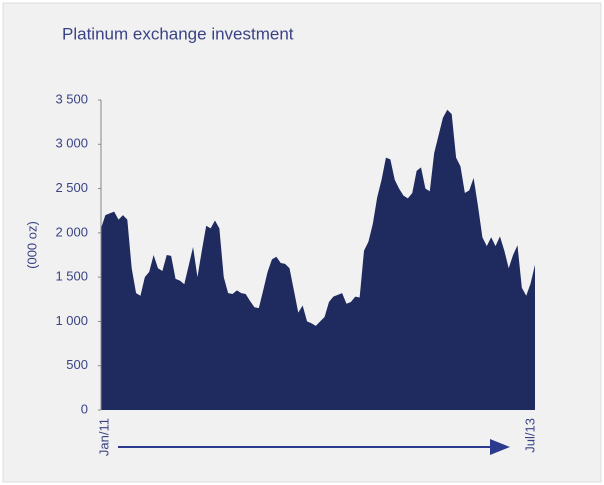 Image resolution: width=604 pixels, height=485 pixels. What do you see at coordinates (84, 408) in the screenshot?
I see `y-tick-label: 0` at bounding box center [84, 408].